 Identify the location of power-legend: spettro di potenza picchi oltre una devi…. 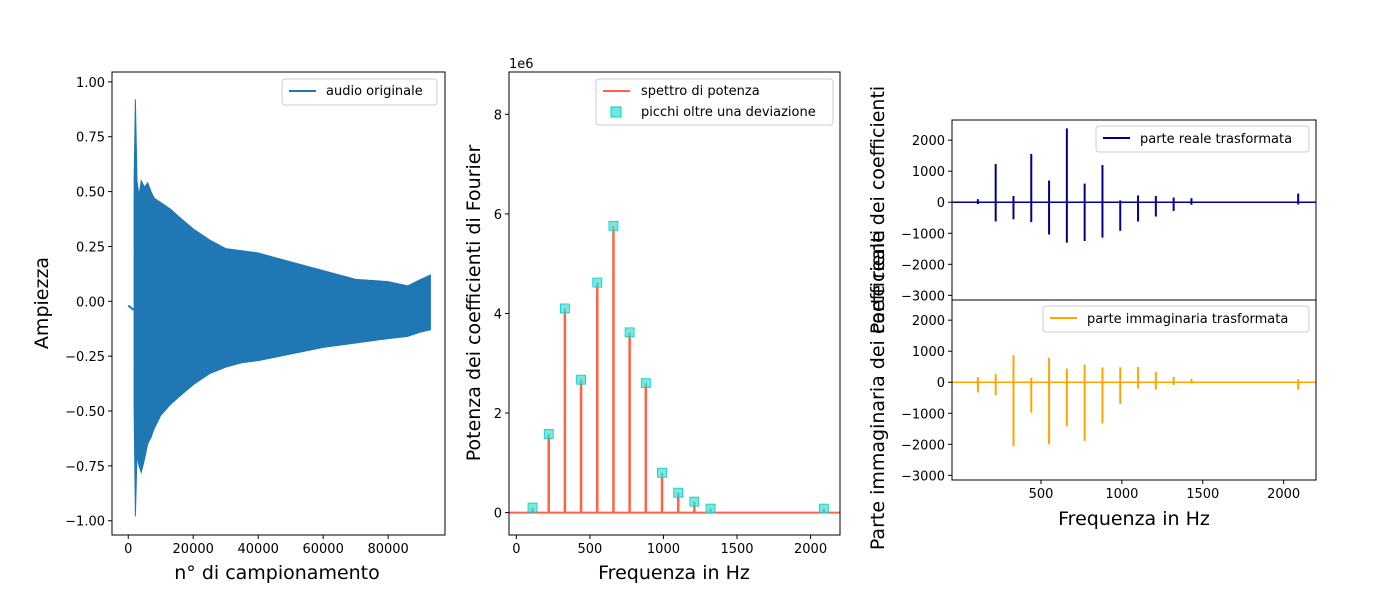
(714, 102).